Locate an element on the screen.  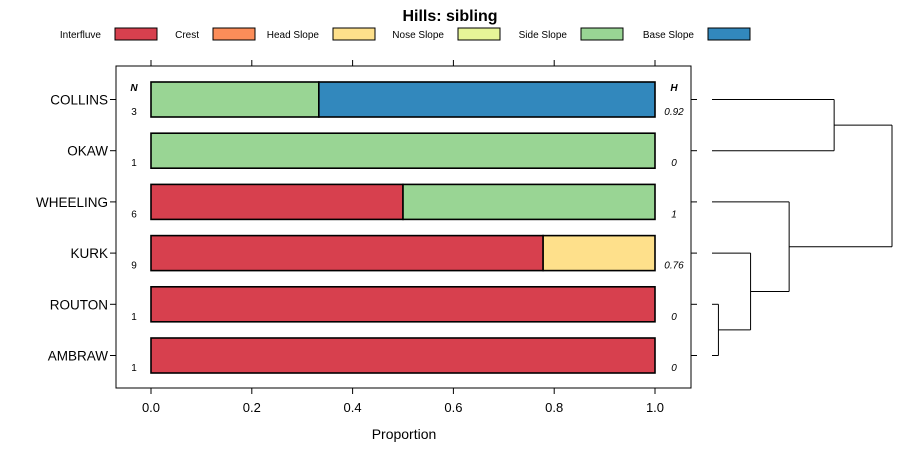
bar-segment-okaw-side-slope is located at coordinates (403, 150).